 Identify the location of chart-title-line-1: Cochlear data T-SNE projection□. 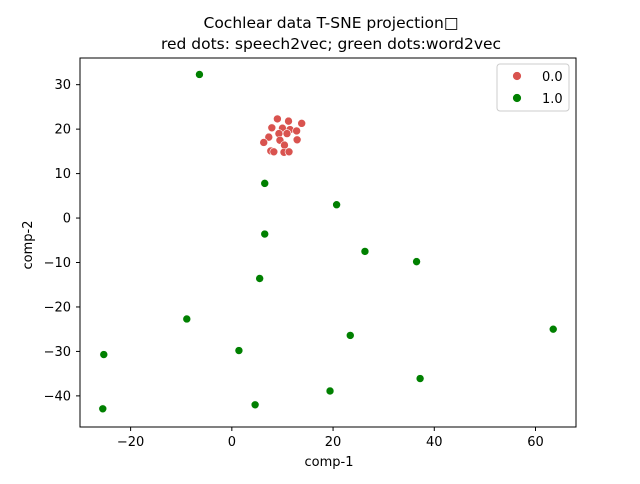
(331, 23).